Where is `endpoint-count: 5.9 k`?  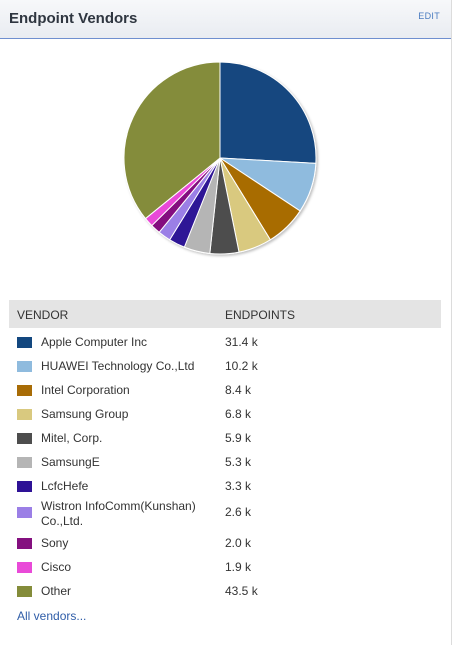 endpoint-count: 5.9 k is located at coordinates (238, 438).